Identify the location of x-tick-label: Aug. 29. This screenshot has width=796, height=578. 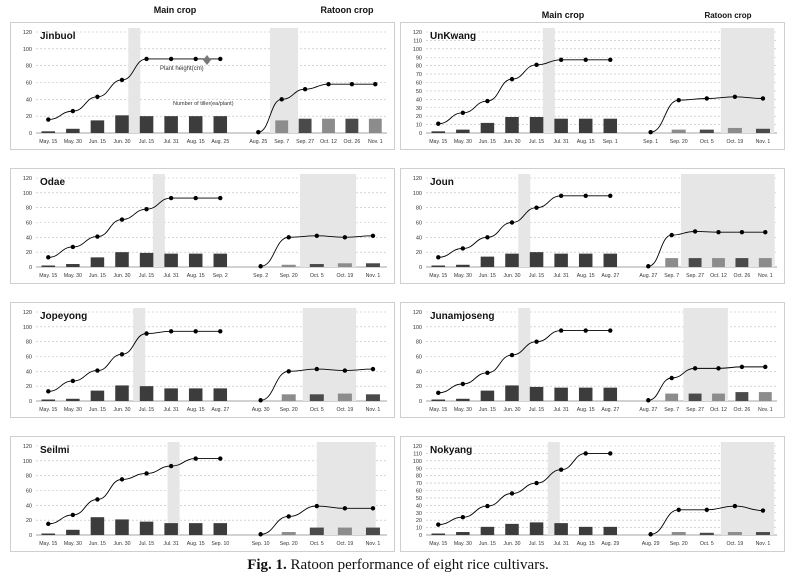
(610, 544).